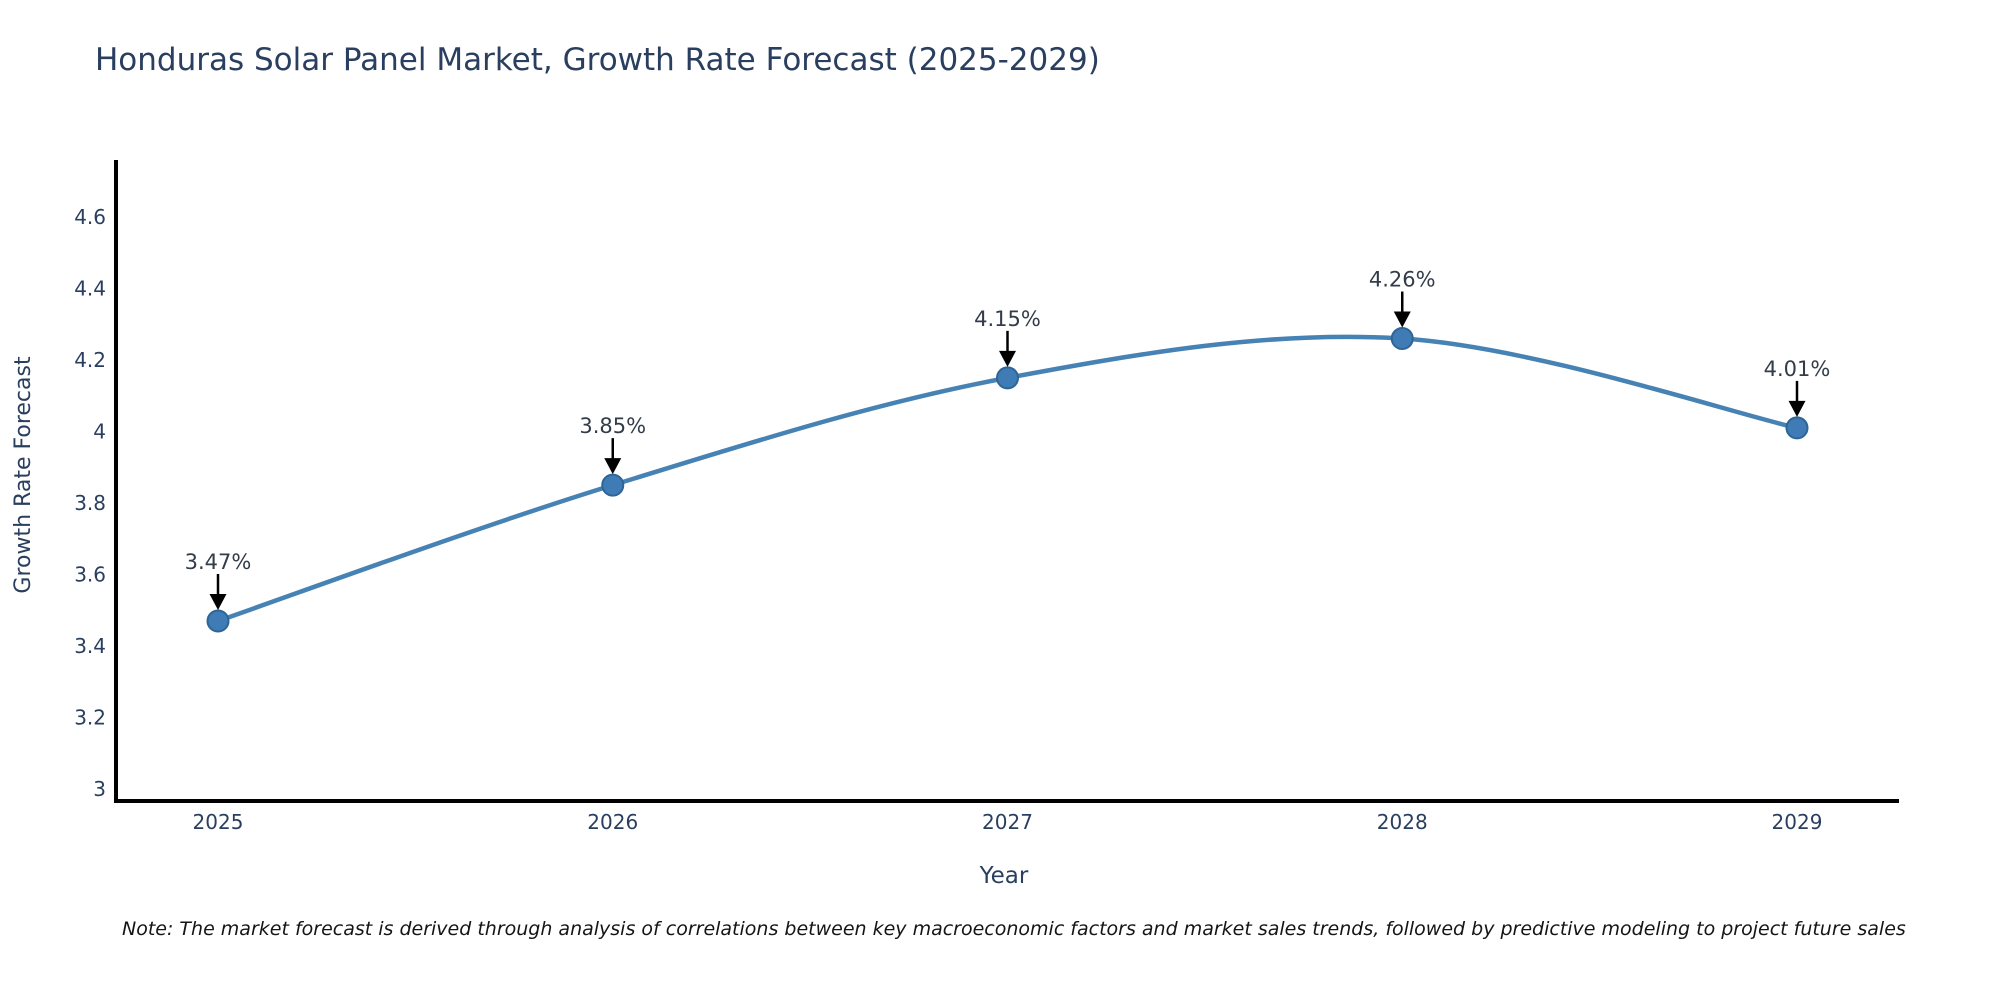 This screenshot has width=2000, height=1000. Describe the element at coordinates (99, 789) in the screenshot. I see `y-tick-label: 3` at that location.